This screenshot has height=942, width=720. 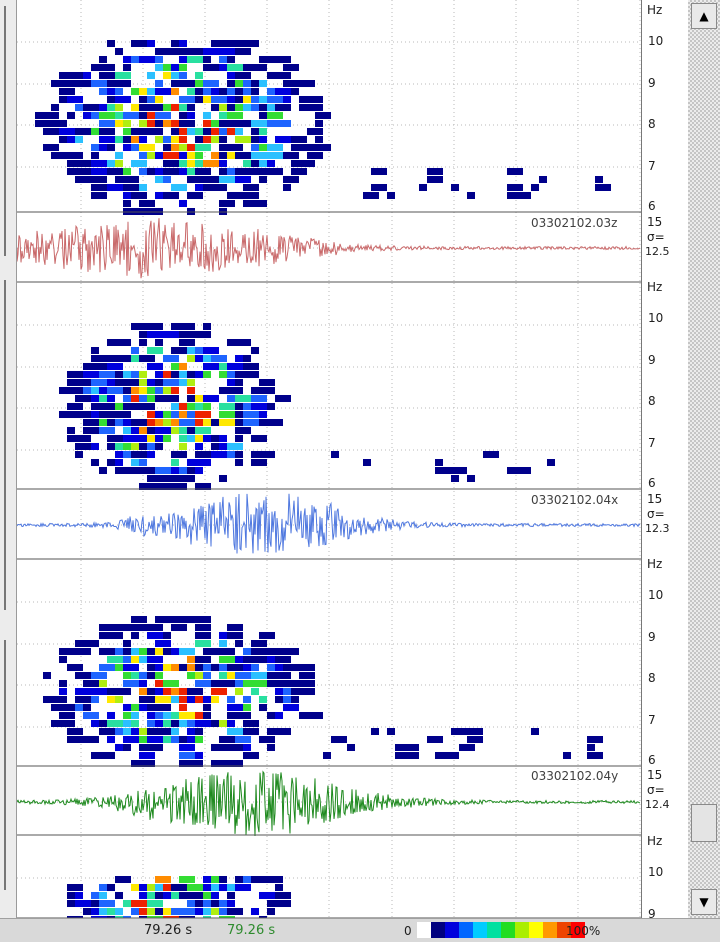 What do you see at coordinates (704, 823) in the screenshot?
I see `scrollbar-thumb` at bounding box center [704, 823].